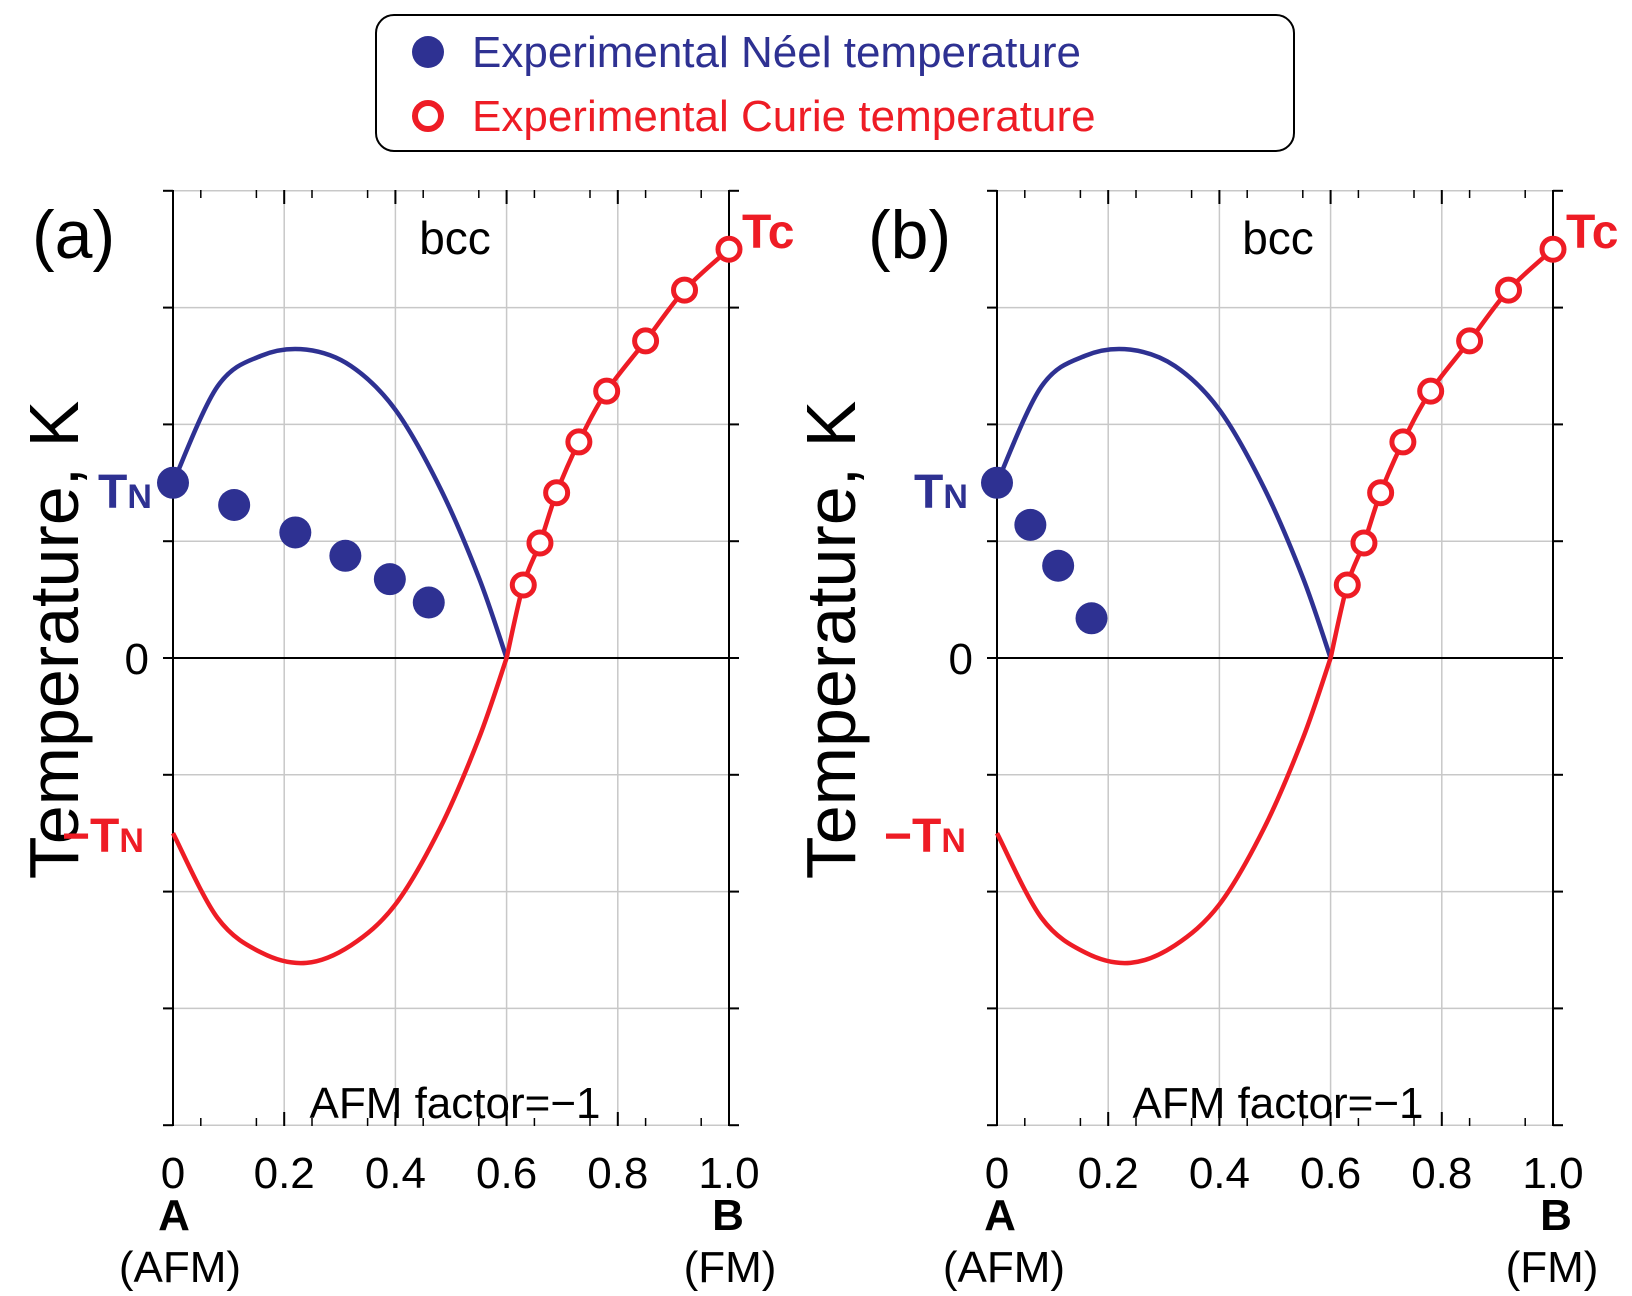 This screenshot has height=1296, width=1632. What do you see at coordinates (1552, 1173) in the screenshot?
I see `panel-b-x-tick-label: 1.0` at bounding box center [1552, 1173].